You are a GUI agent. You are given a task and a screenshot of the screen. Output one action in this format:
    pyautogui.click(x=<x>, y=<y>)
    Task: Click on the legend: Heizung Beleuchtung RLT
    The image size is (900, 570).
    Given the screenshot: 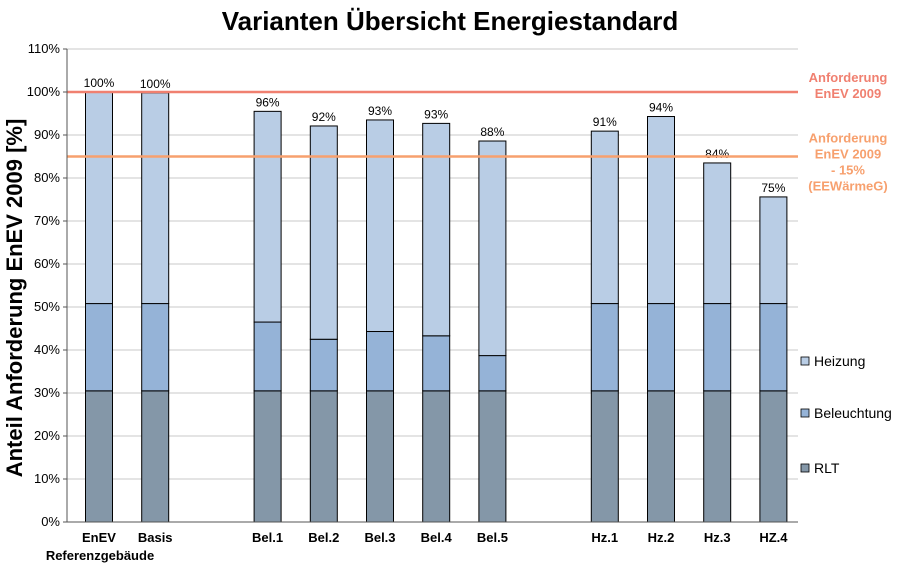 What is the action you would take?
    pyautogui.click(x=846, y=414)
    